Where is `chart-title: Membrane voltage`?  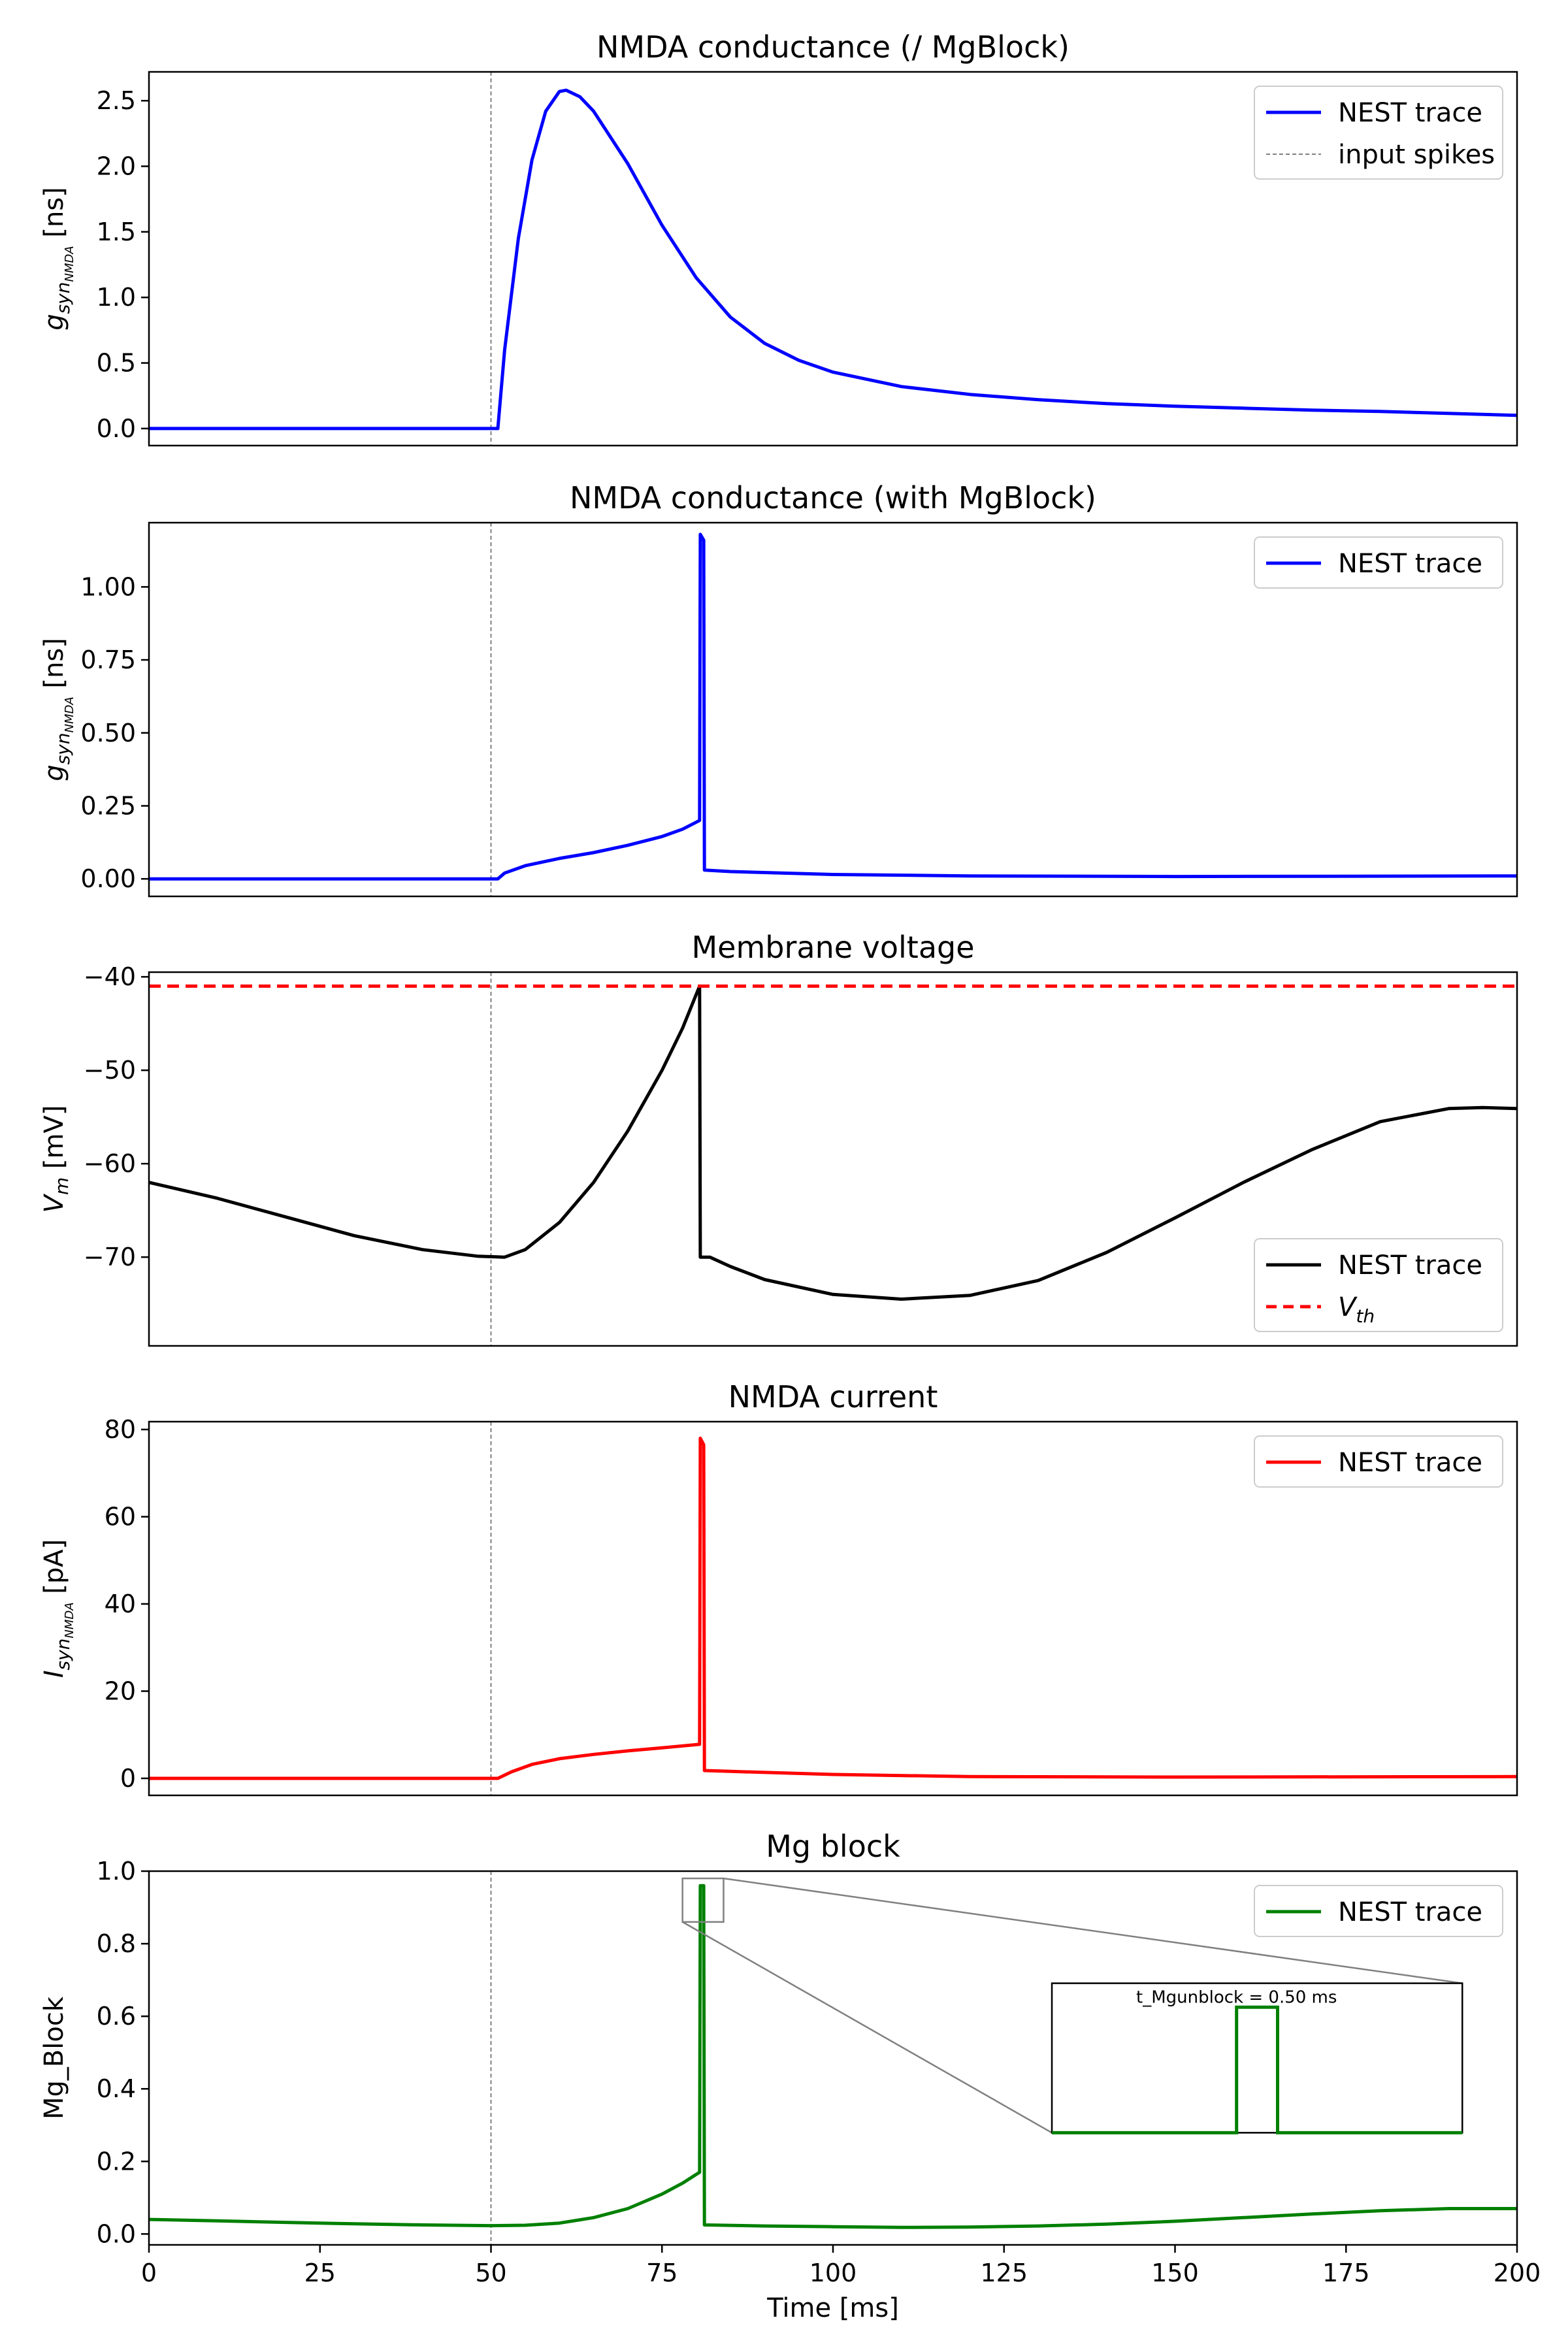
chart-title: Membrane voltage is located at coordinates (832, 947).